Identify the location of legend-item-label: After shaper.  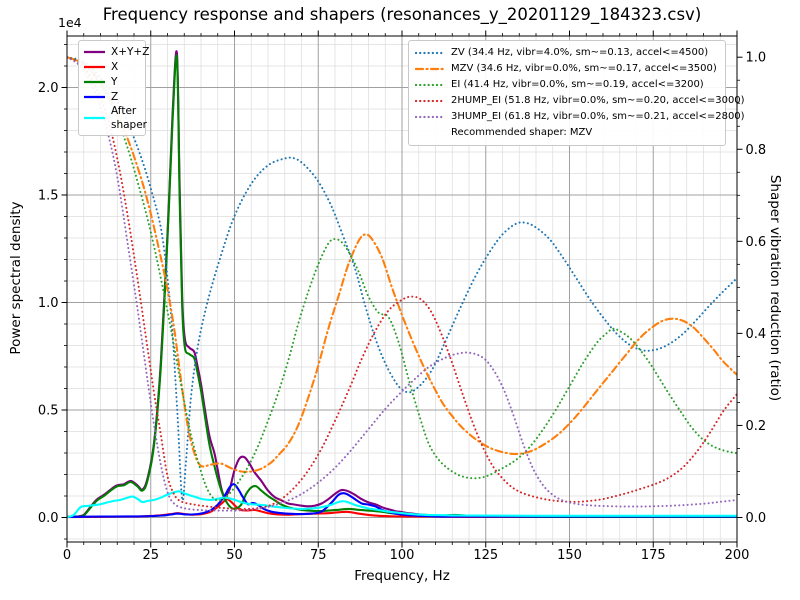
(129, 118).